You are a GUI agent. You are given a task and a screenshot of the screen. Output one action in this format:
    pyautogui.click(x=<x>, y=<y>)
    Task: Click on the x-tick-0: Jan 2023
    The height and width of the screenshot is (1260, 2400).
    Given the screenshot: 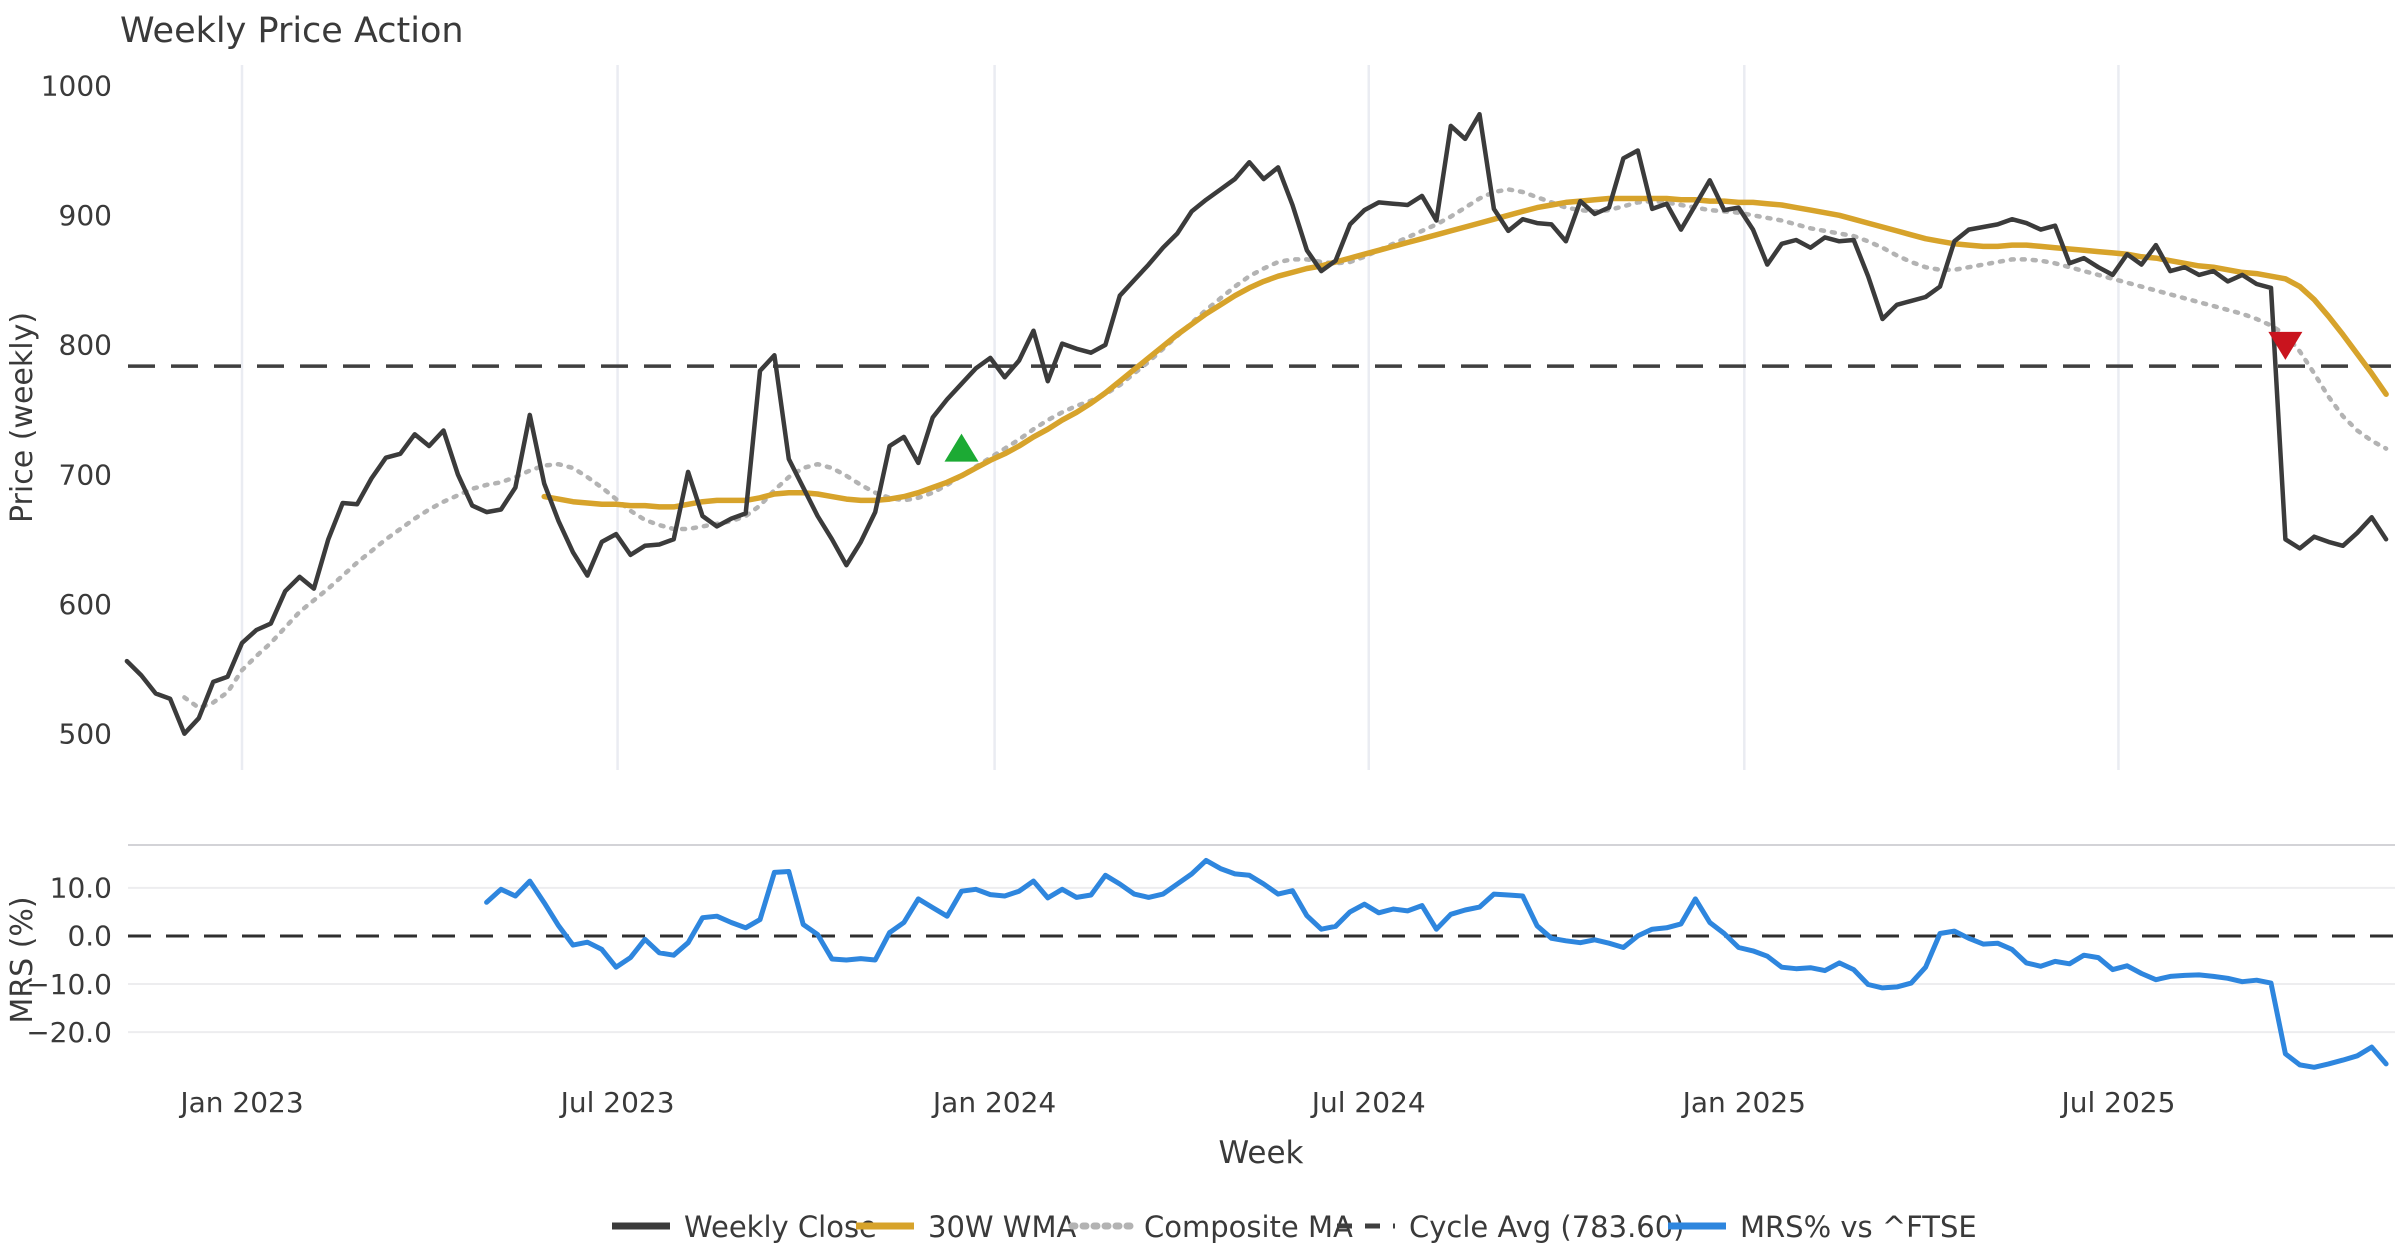 What is the action you would take?
    pyautogui.click(x=240, y=1102)
    